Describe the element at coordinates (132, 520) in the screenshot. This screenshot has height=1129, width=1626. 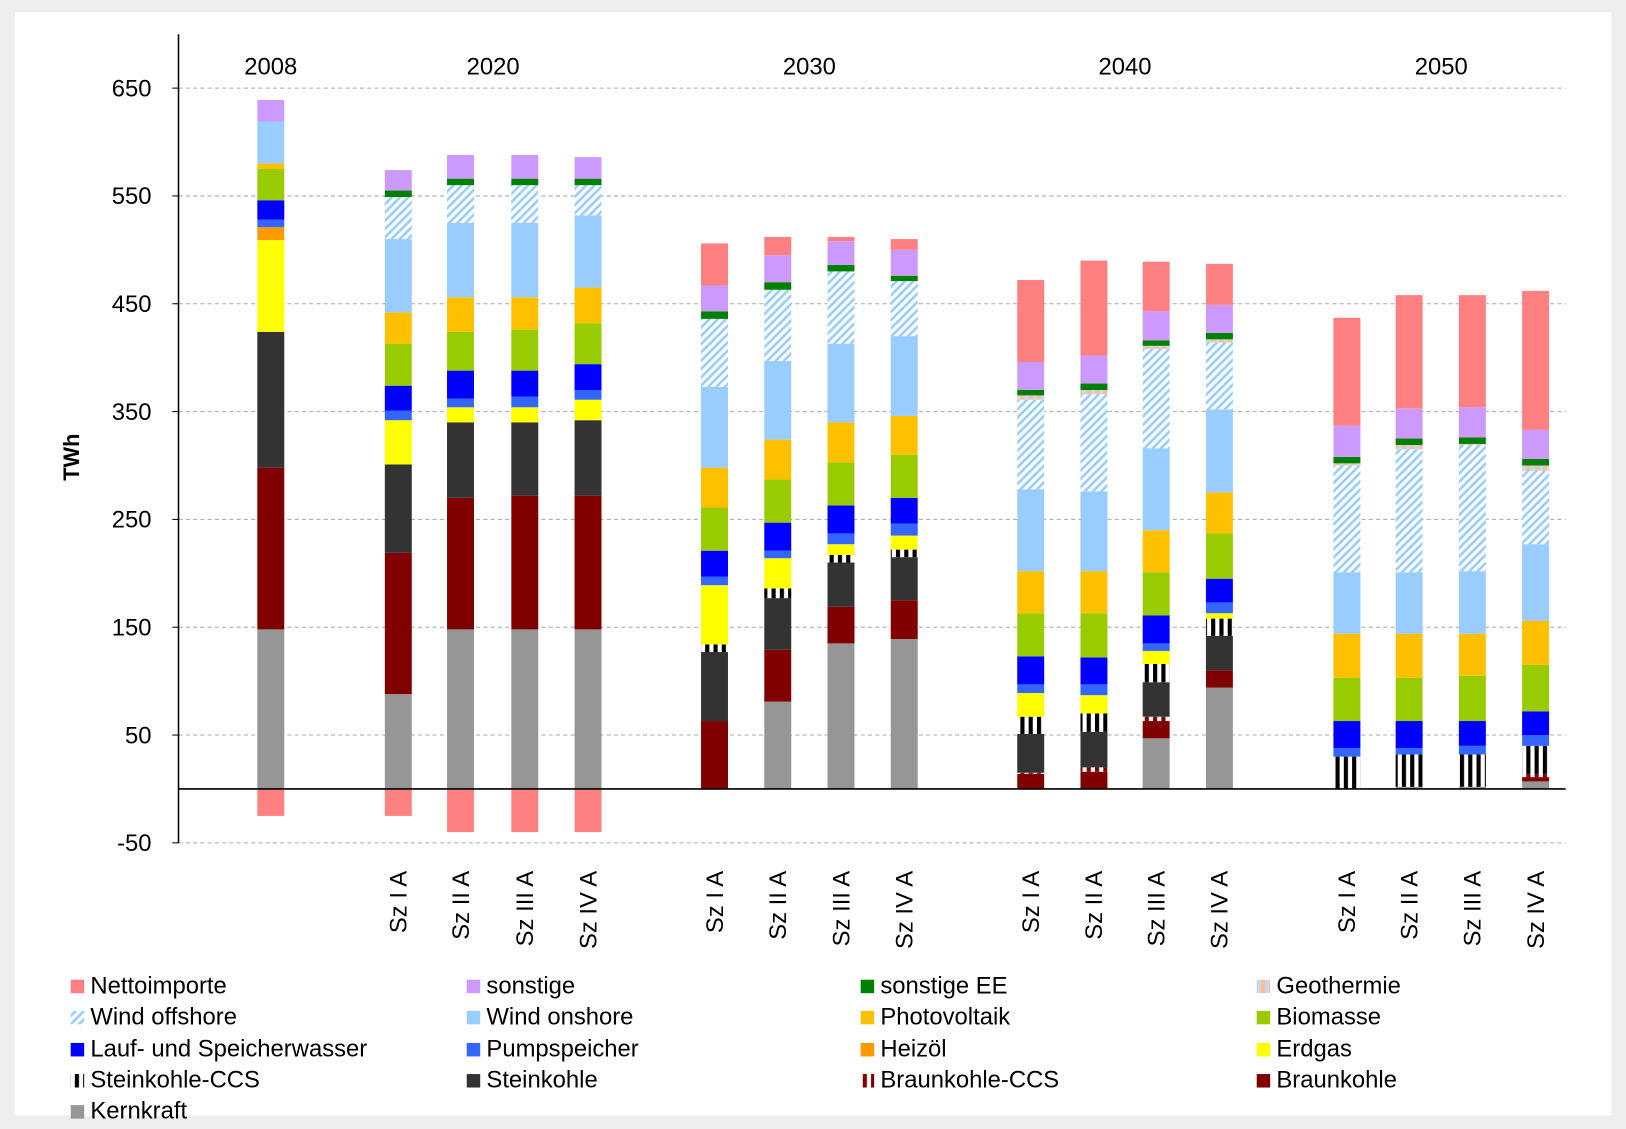
I see `y-tick-label: 250` at that location.